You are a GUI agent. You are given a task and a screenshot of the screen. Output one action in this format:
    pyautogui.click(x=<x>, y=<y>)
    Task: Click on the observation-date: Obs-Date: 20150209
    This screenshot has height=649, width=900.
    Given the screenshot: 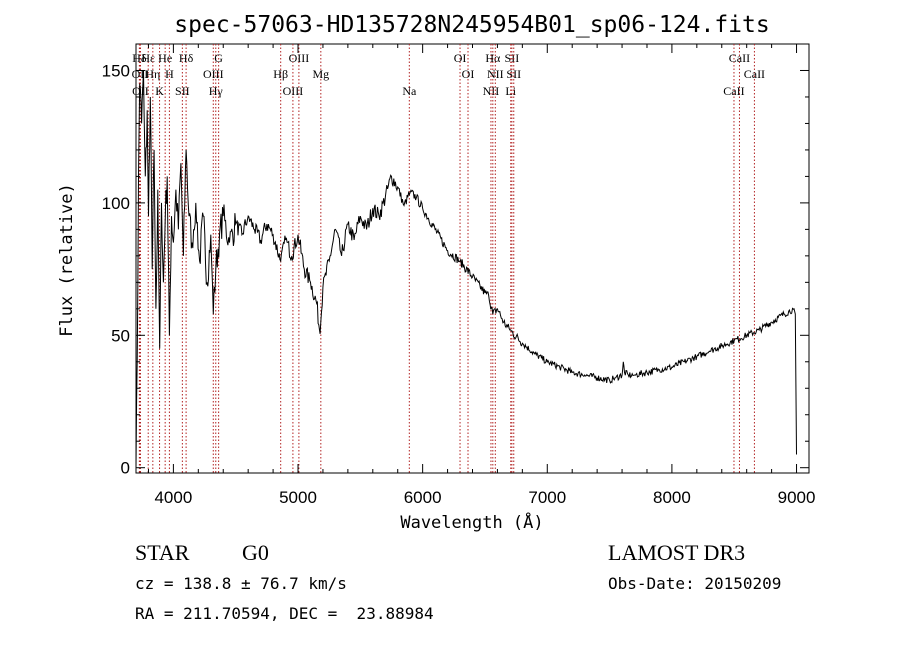 What is the action you would take?
    pyautogui.click(x=695, y=583)
    